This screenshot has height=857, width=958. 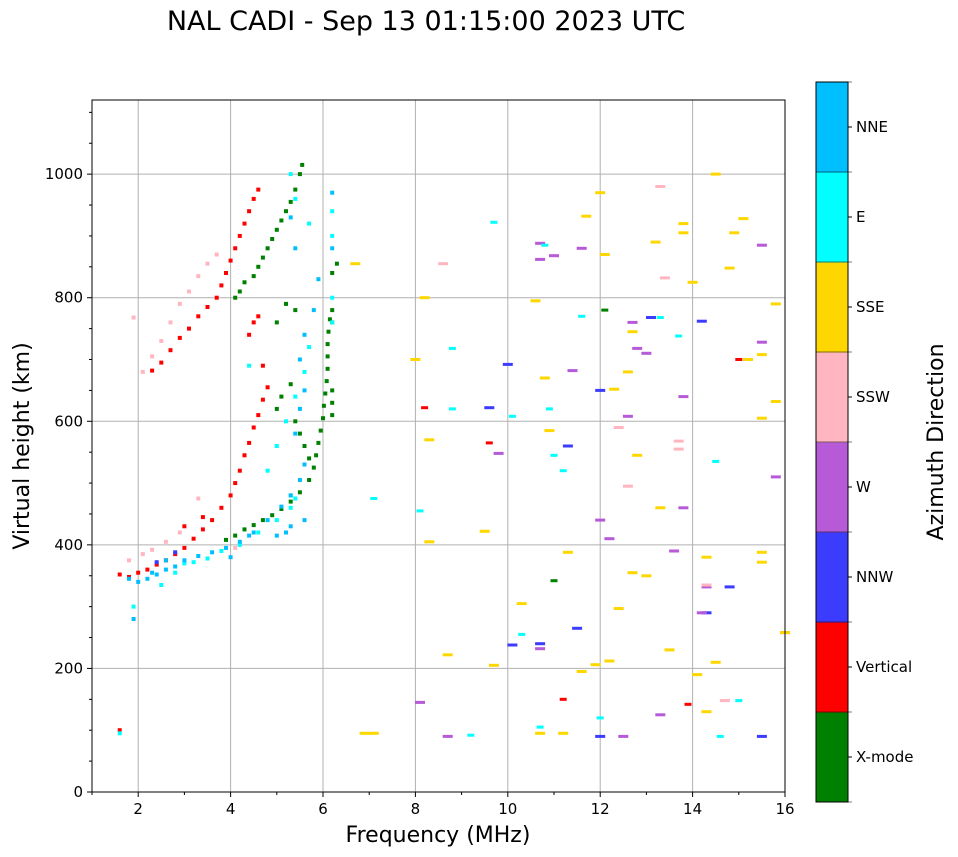 What do you see at coordinates (832, 667) in the screenshot?
I see `colorbar-swatch-vertical` at bounding box center [832, 667].